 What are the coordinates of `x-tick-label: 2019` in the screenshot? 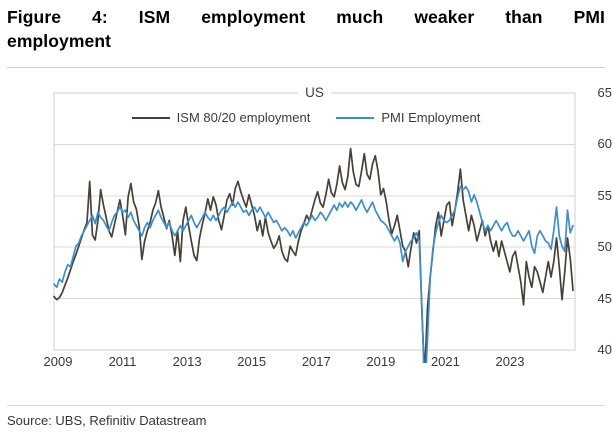 It's located at (381, 361).